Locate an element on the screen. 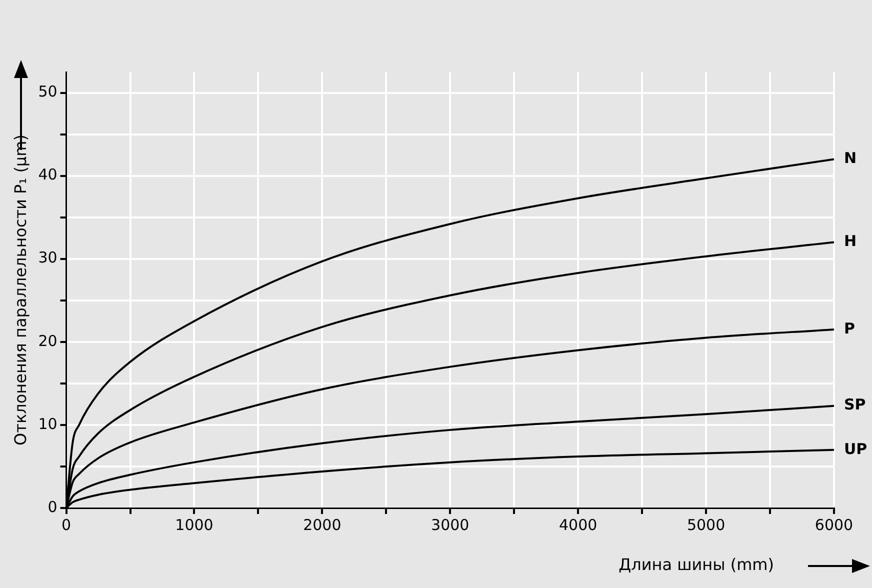 This screenshot has height=588, width=872. y-tick-label: 10 is located at coordinates (48, 423).